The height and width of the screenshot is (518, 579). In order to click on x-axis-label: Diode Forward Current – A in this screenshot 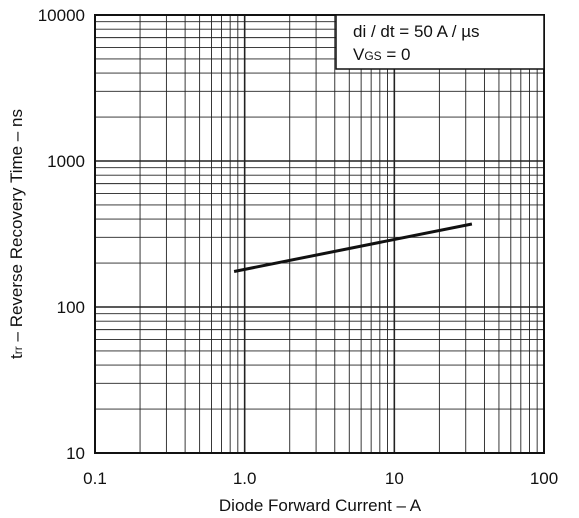, I will do `click(320, 505)`.